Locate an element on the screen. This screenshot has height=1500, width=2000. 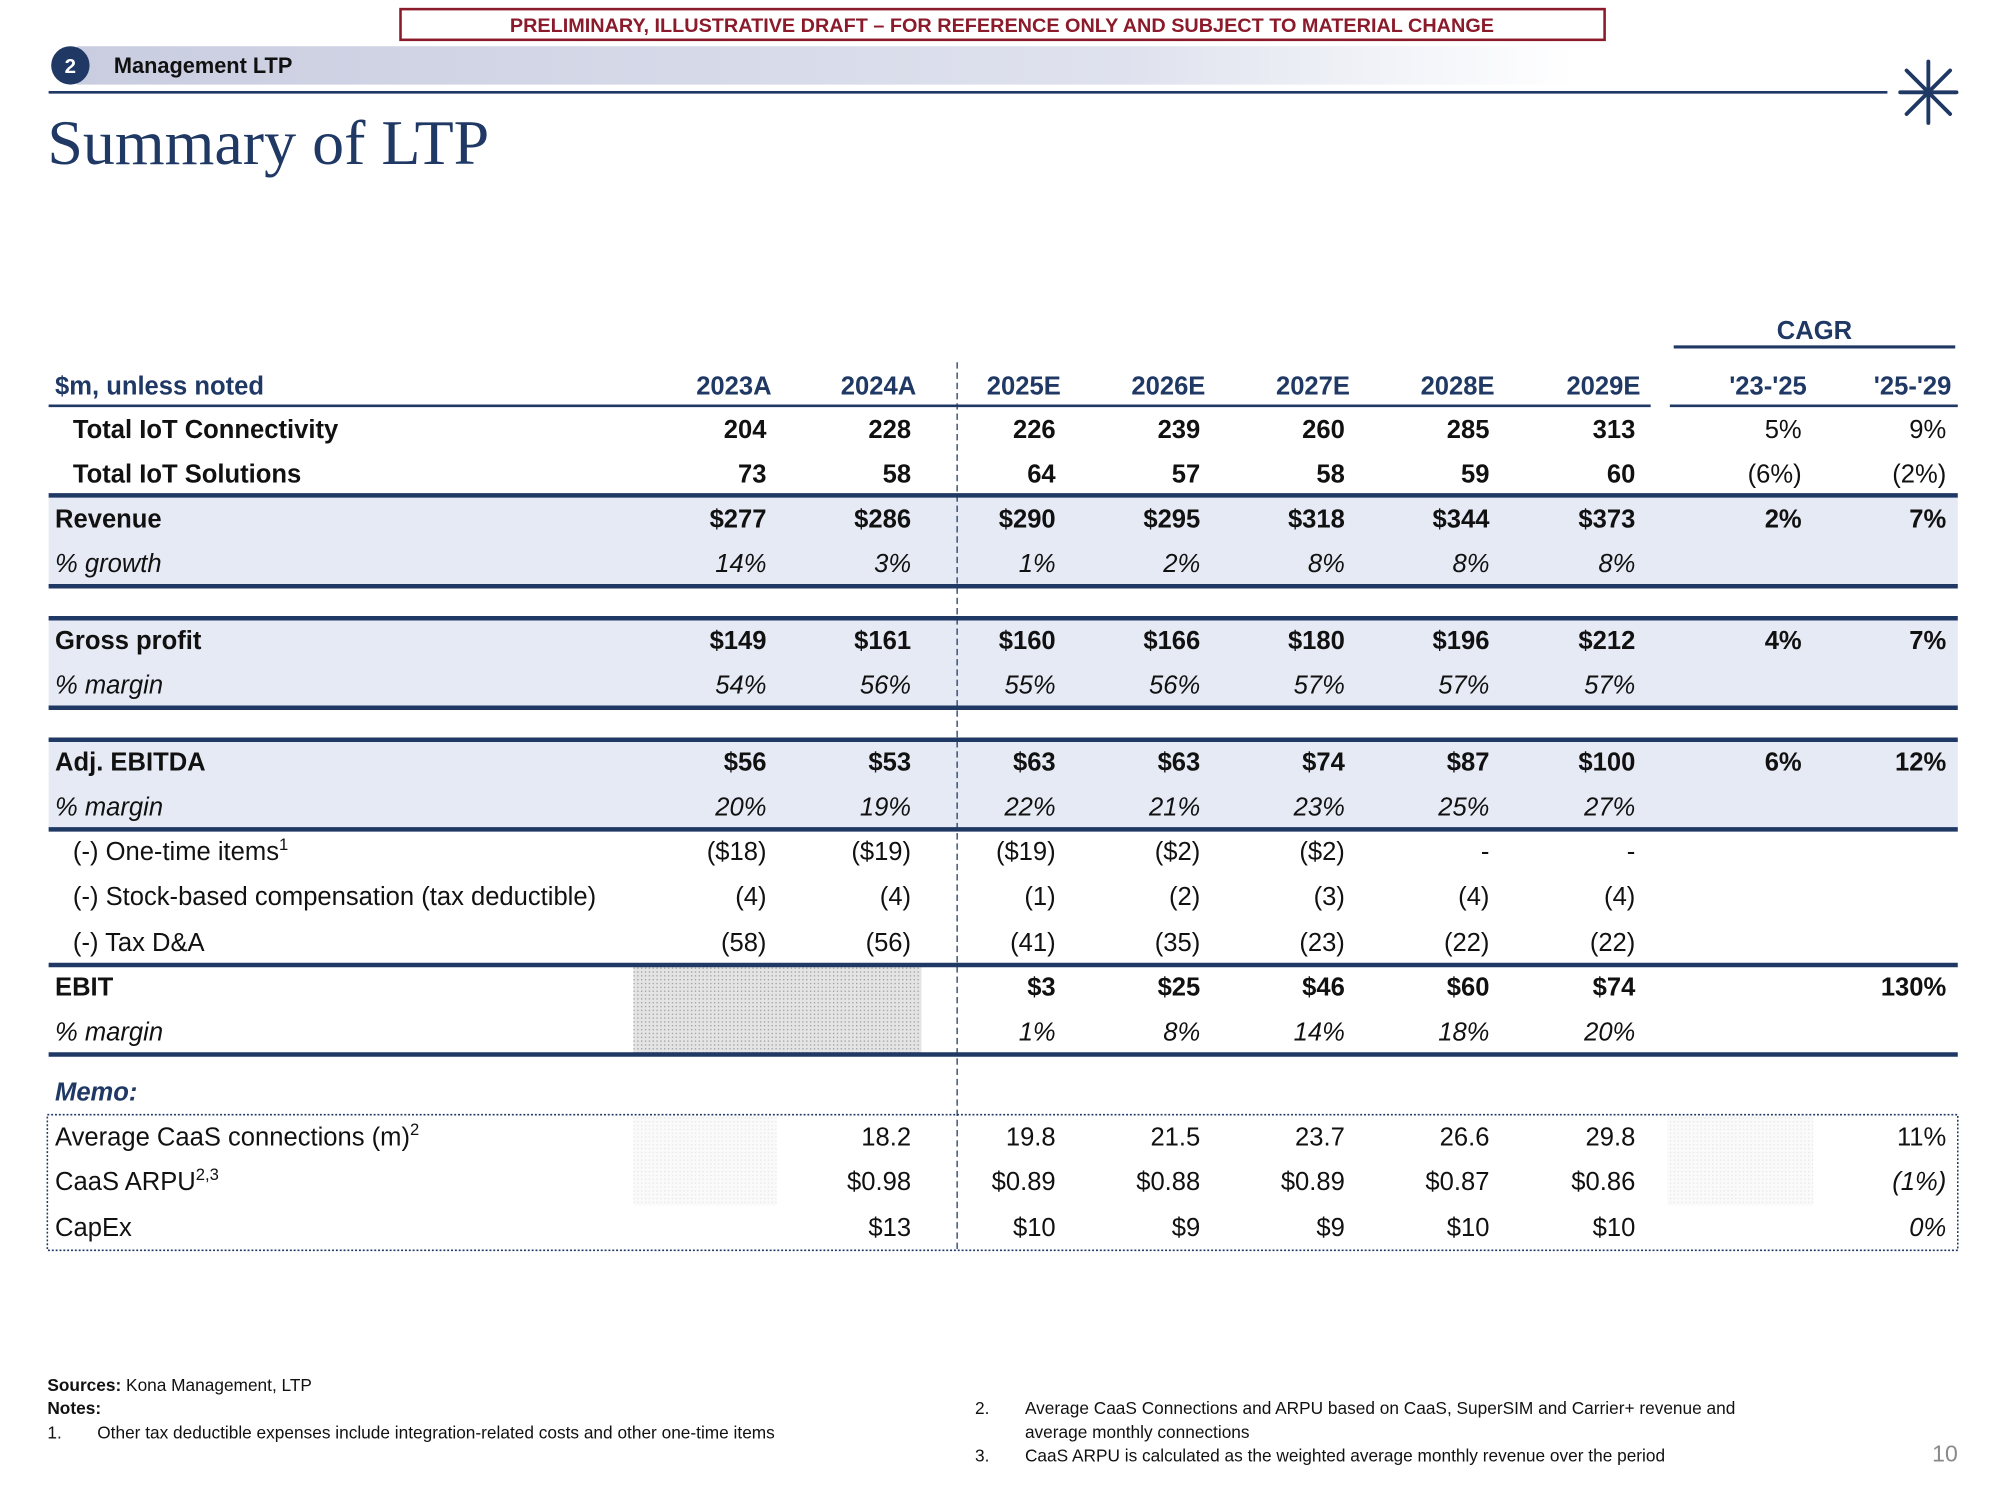
row-label-text: Gross profit is located at coordinates (128, 641).